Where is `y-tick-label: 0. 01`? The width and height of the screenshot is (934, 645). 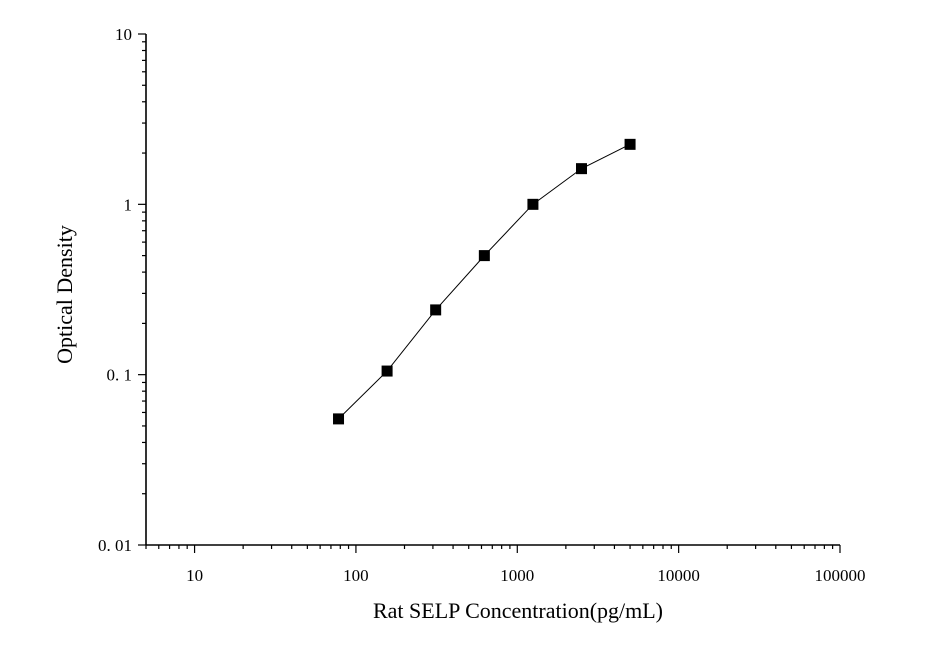 y-tick-label: 0. 01 is located at coordinates (115, 545).